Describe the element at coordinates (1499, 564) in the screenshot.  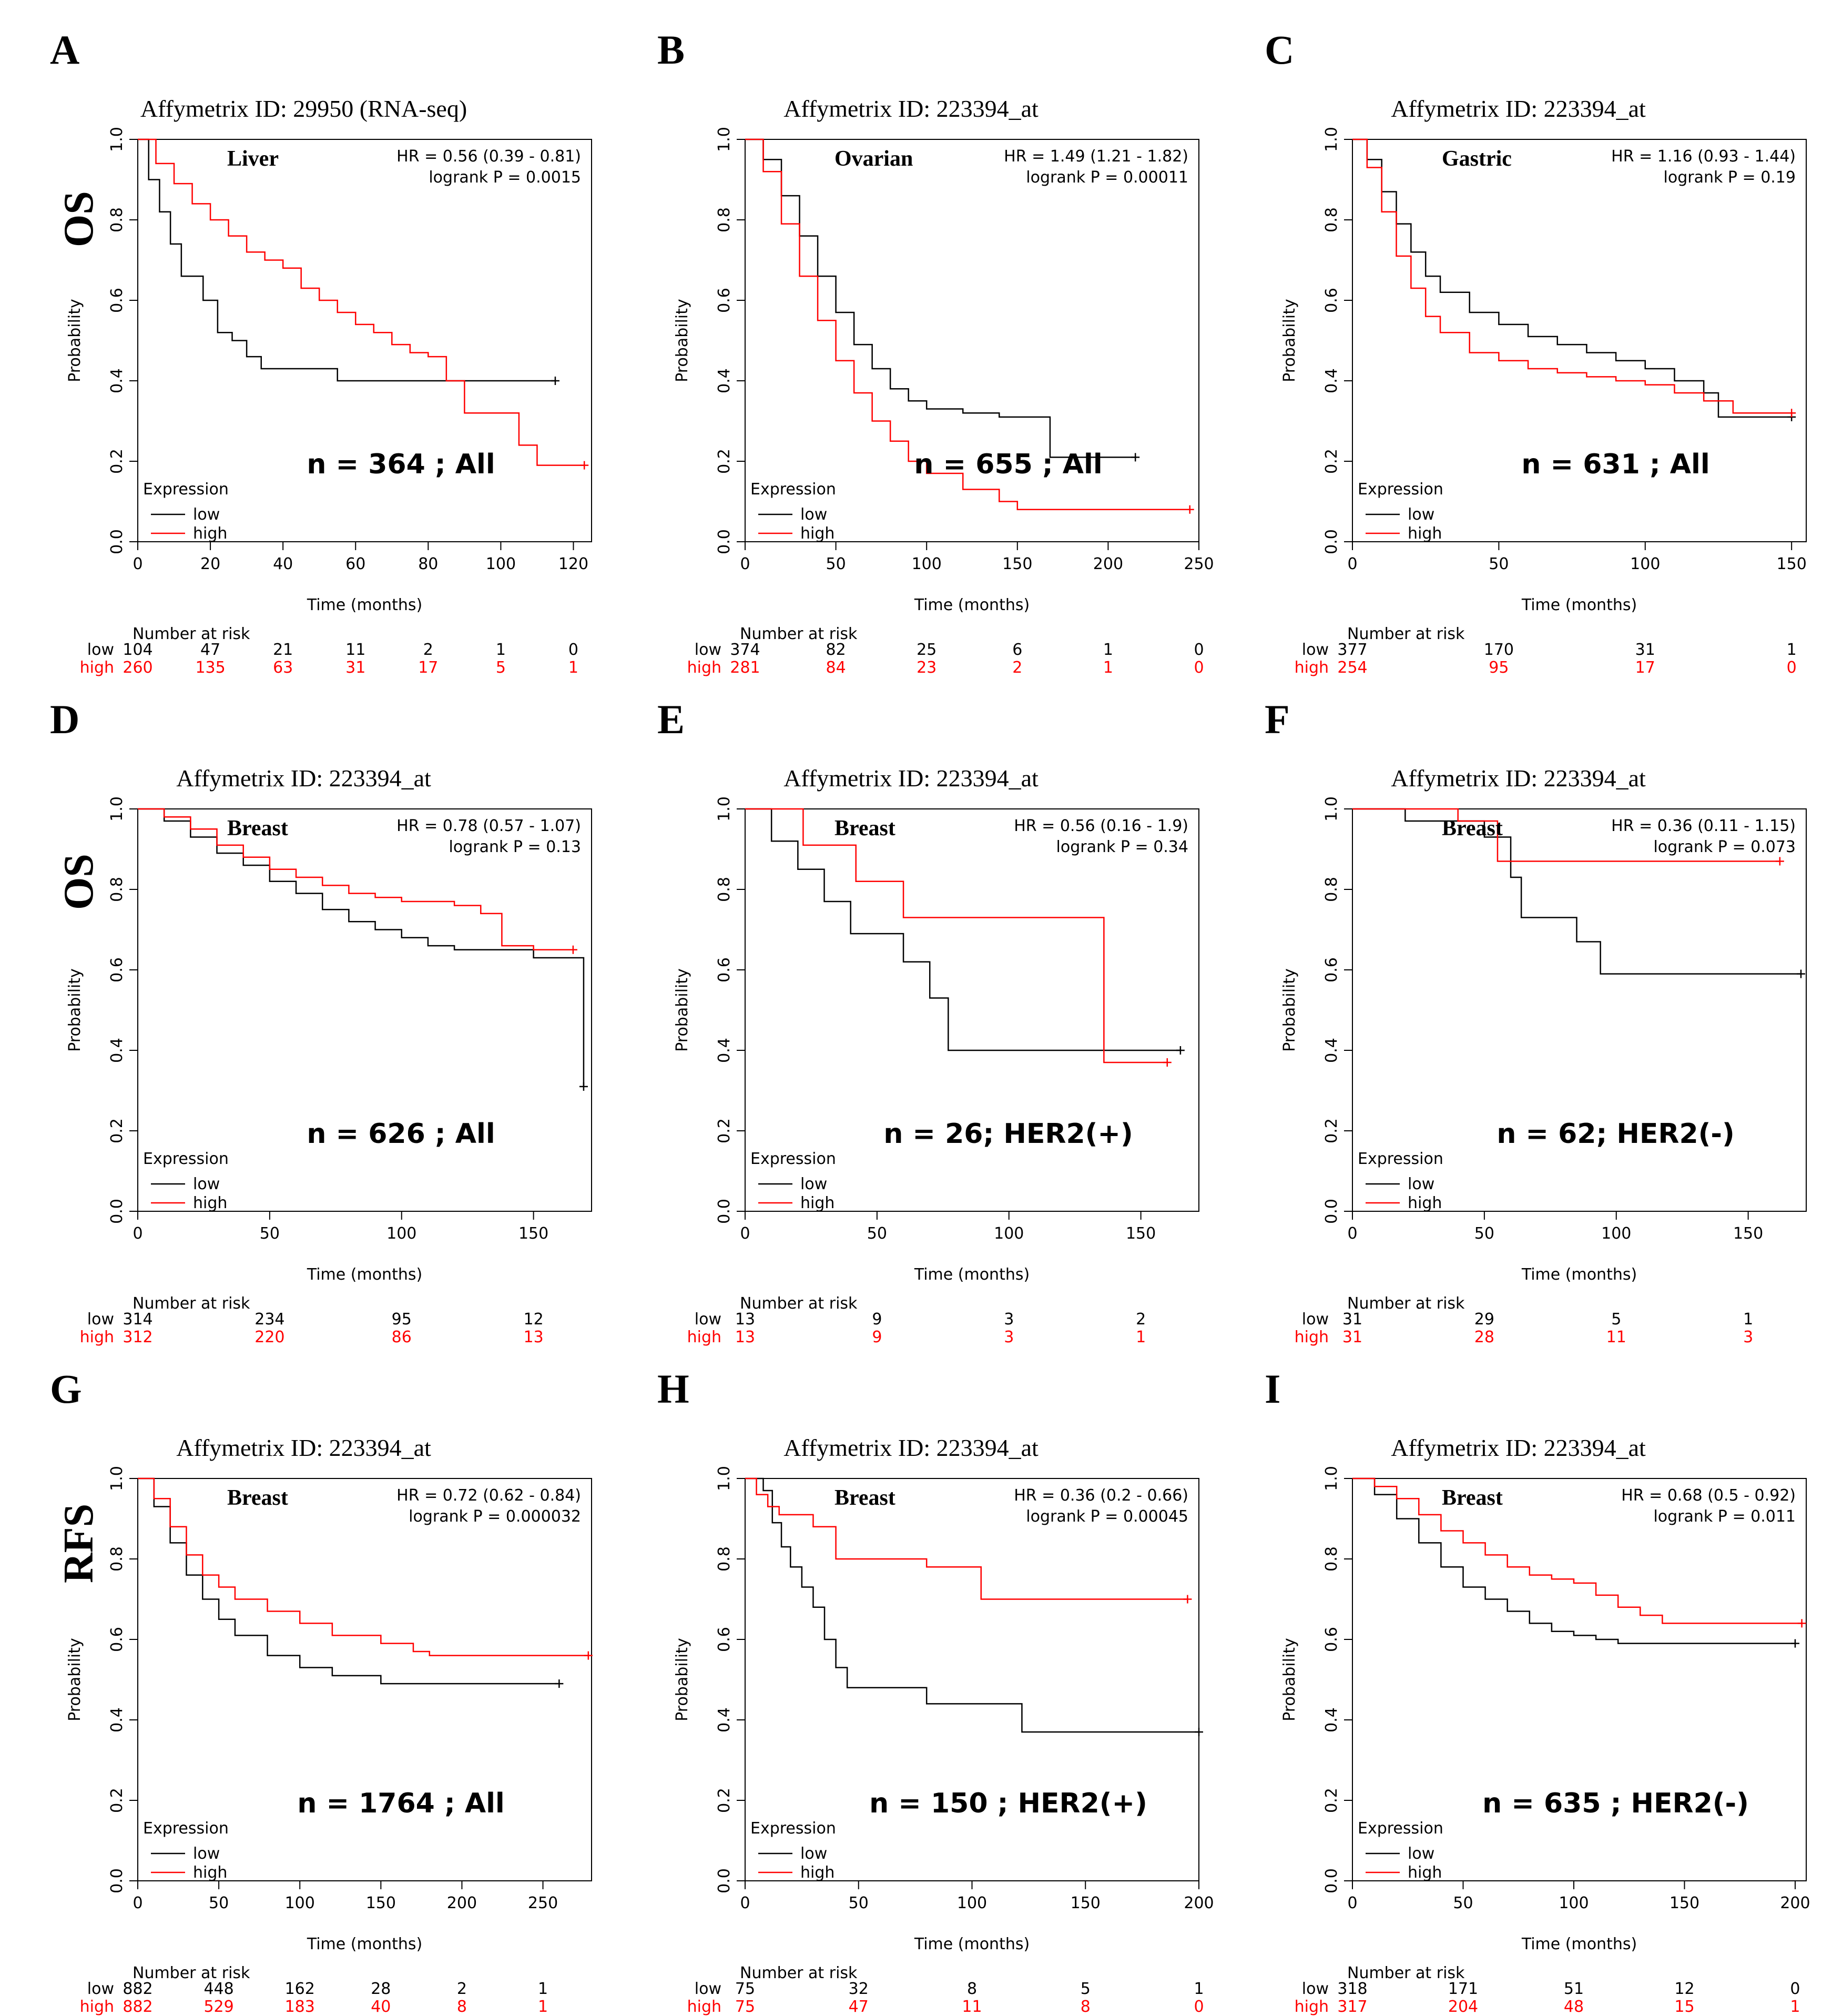
I see `panel-c-xtick-label: 50` at that location.